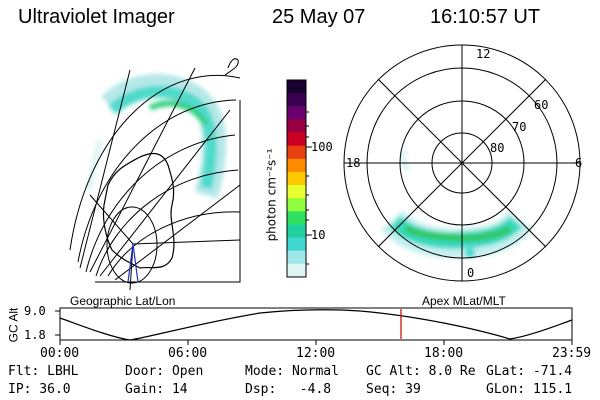 The width and height of the screenshot is (600, 400). What do you see at coordinates (164, 371) in the screenshot?
I see `status-door: Door: Open` at bounding box center [164, 371].